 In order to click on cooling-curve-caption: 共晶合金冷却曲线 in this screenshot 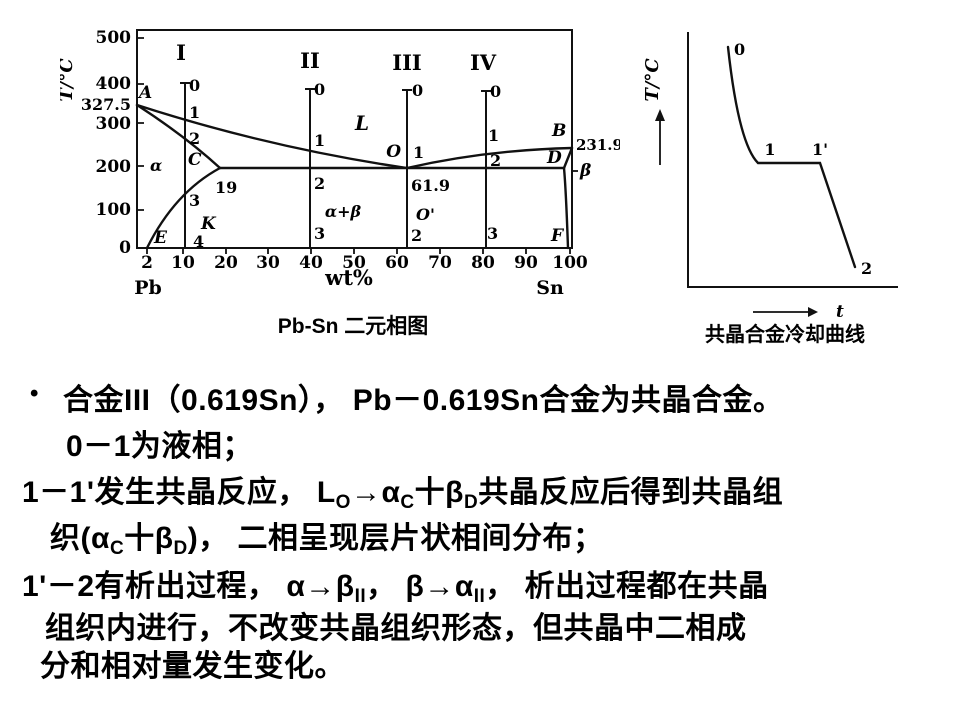, I will do `click(785, 334)`.